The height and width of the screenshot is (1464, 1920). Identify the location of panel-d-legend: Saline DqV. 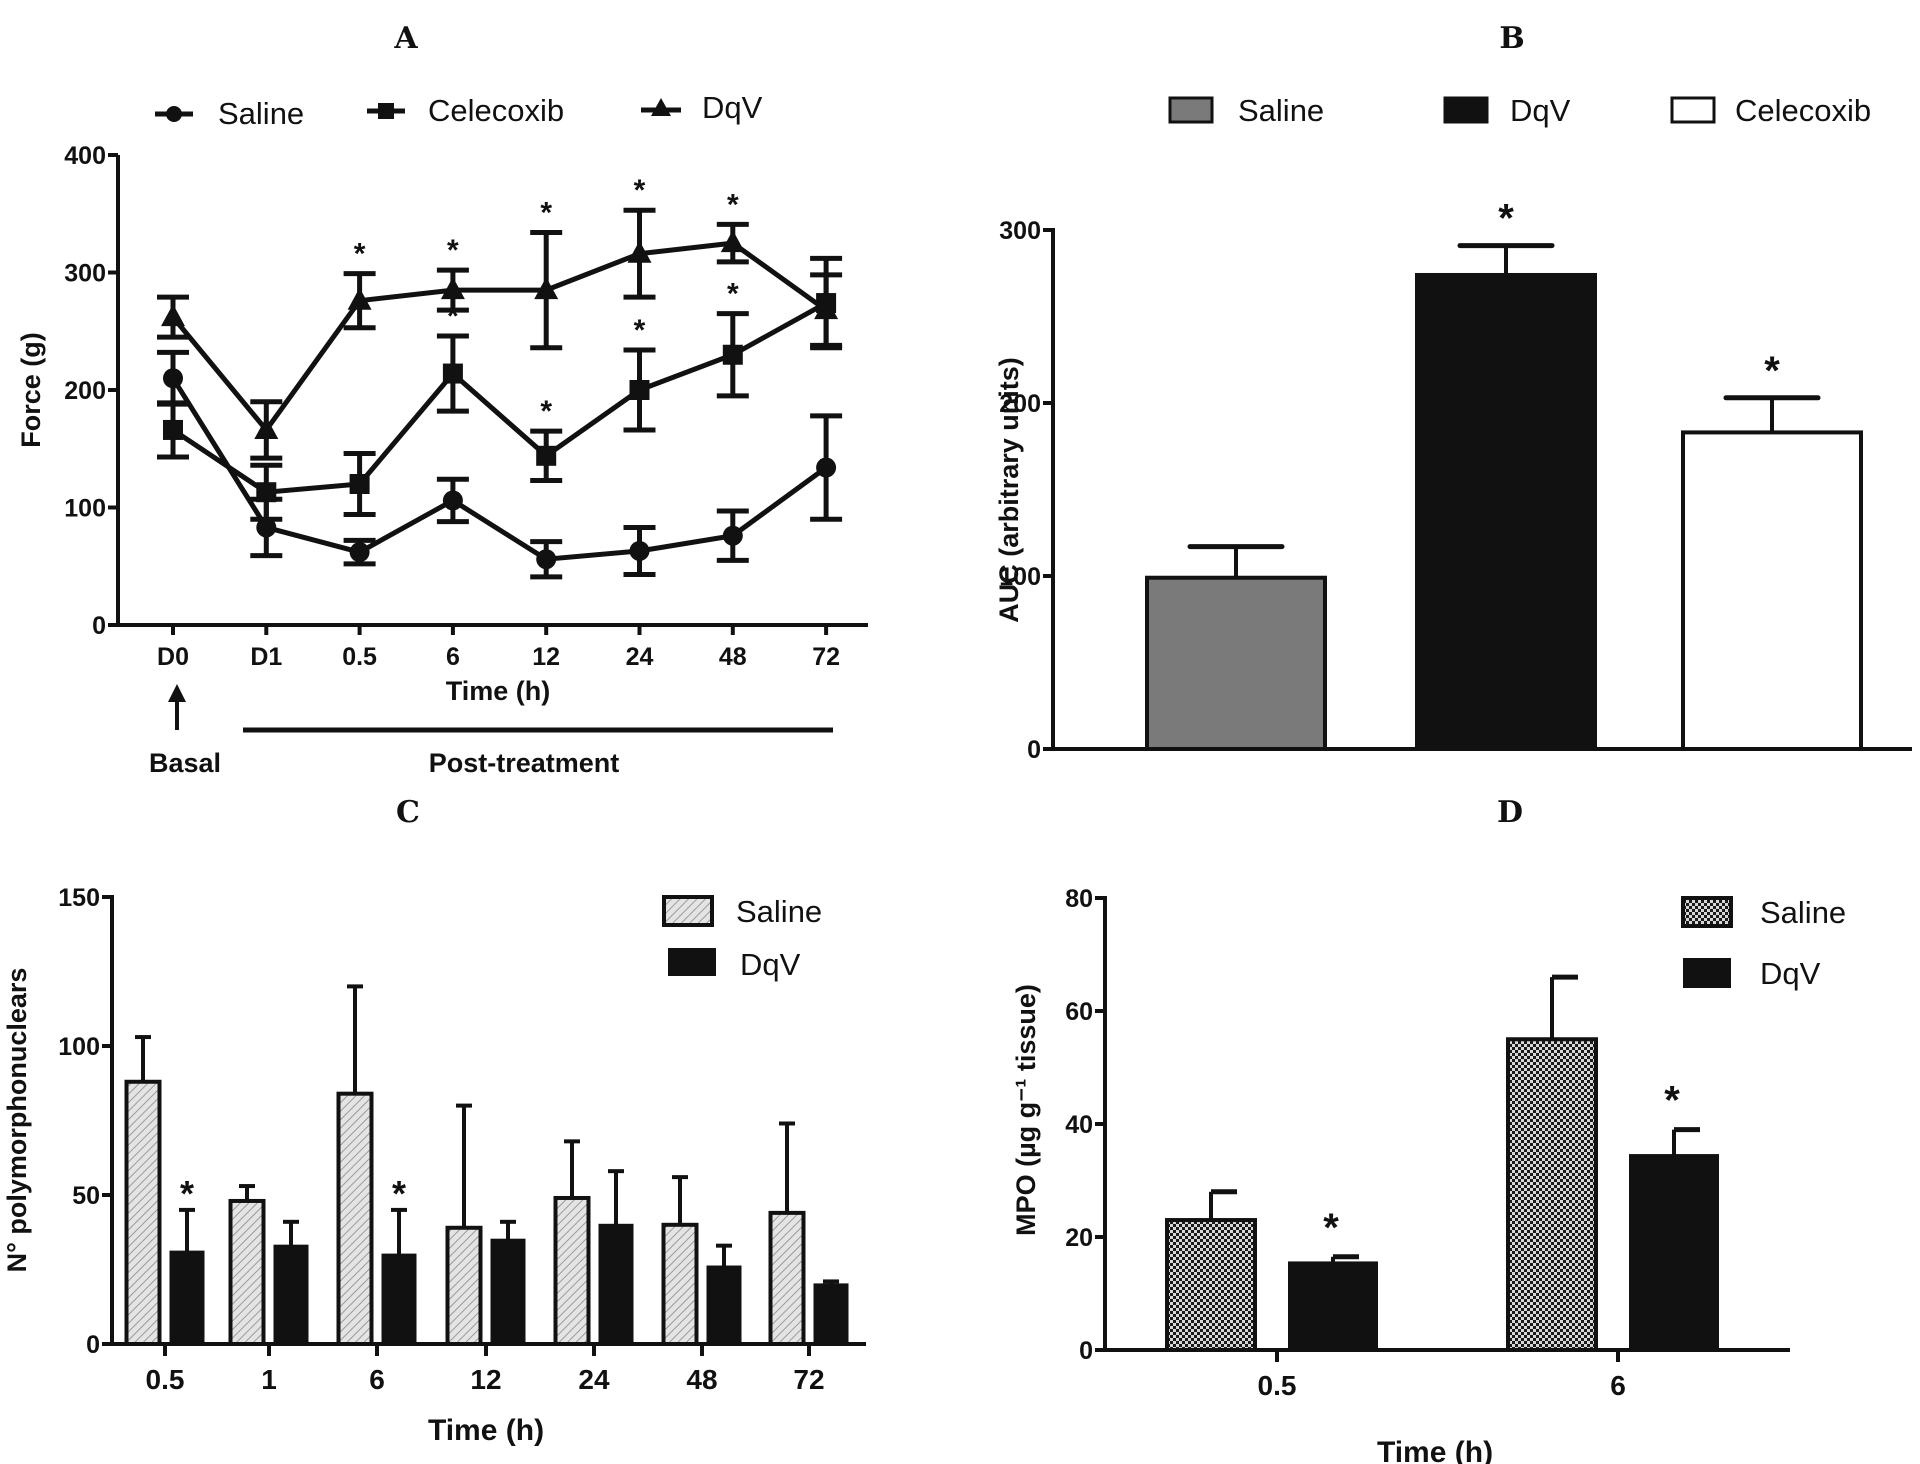
(1763, 943).